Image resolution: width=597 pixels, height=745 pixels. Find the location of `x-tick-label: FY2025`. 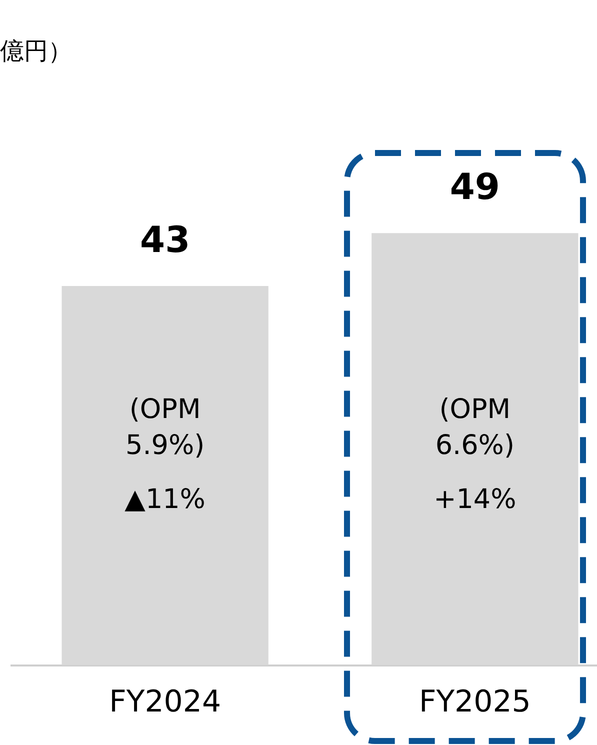

x-tick-label: FY2025 is located at coordinates (474, 702).